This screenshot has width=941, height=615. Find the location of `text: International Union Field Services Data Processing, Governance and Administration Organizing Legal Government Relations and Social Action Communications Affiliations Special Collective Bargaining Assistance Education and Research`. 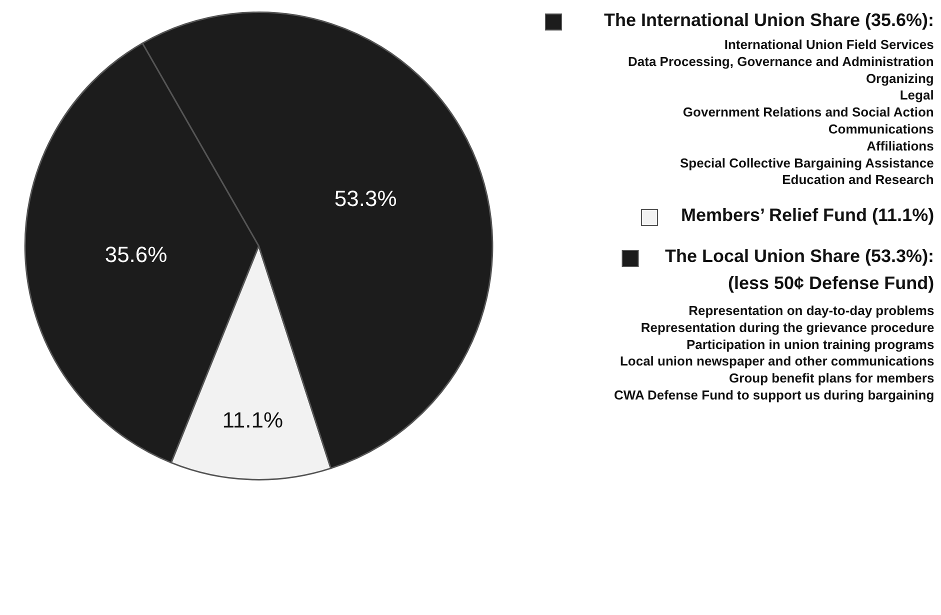

text: International Union Field Services Data Processing, Governance and Administration Organizing Legal Government Relations and Social Action Communications Affiliations Special Collective Bargaining Assistance Education and Research is located at coordinates (781, 112).